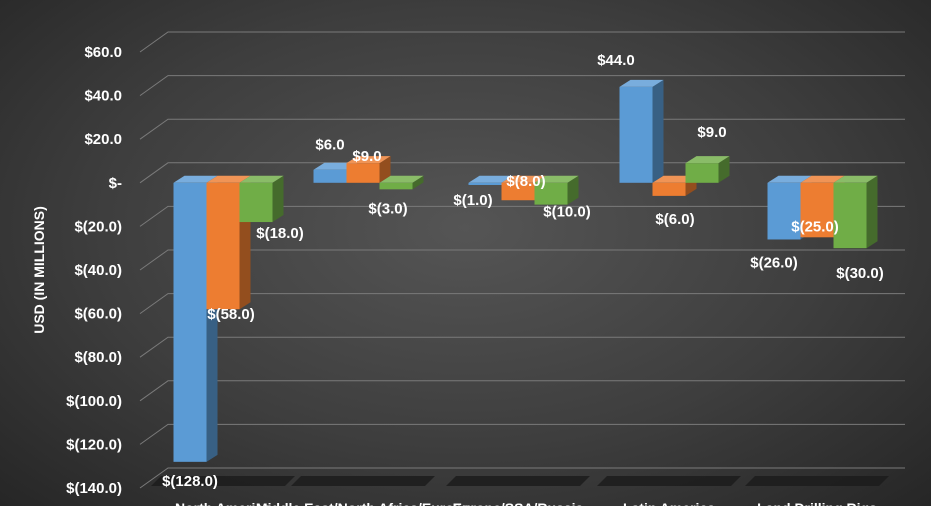  I want to click on data-label: $(26.0), so click(774, 262).